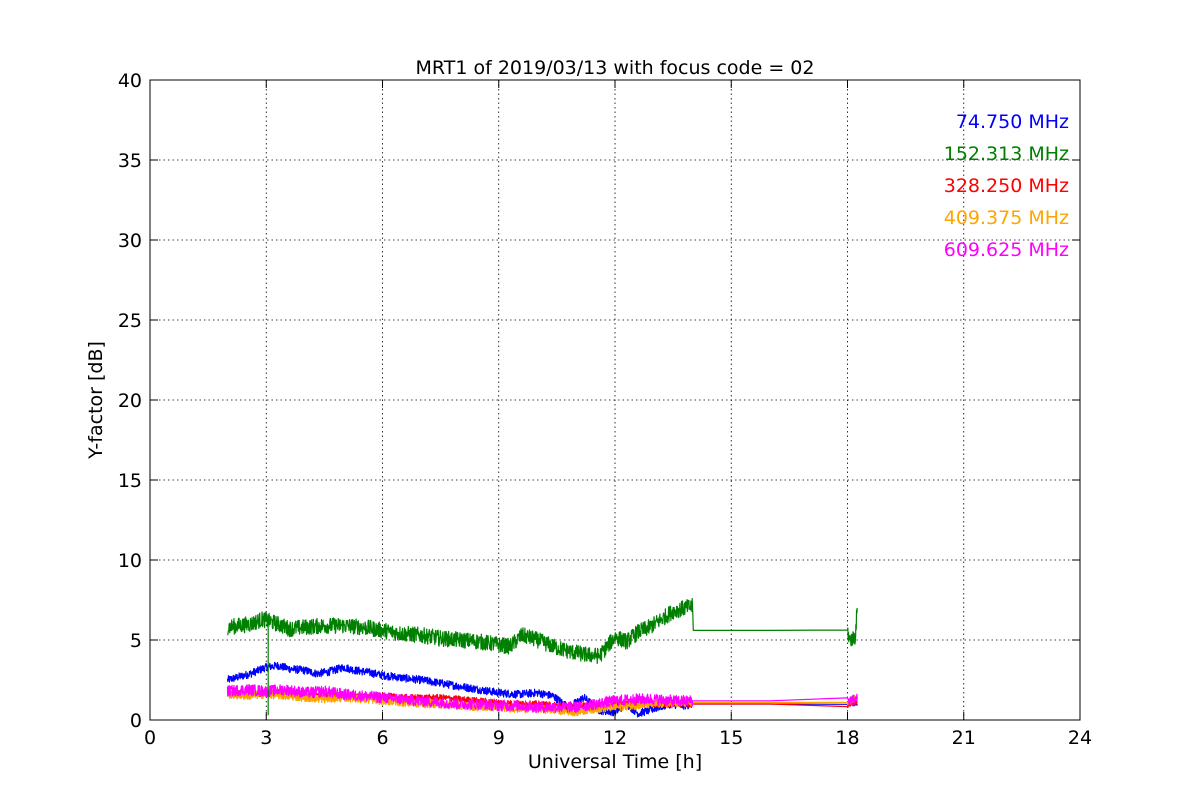  Describe the element at coordinates (130, 81) in the screenshot. I see `y-tick-label: 40` at that location.